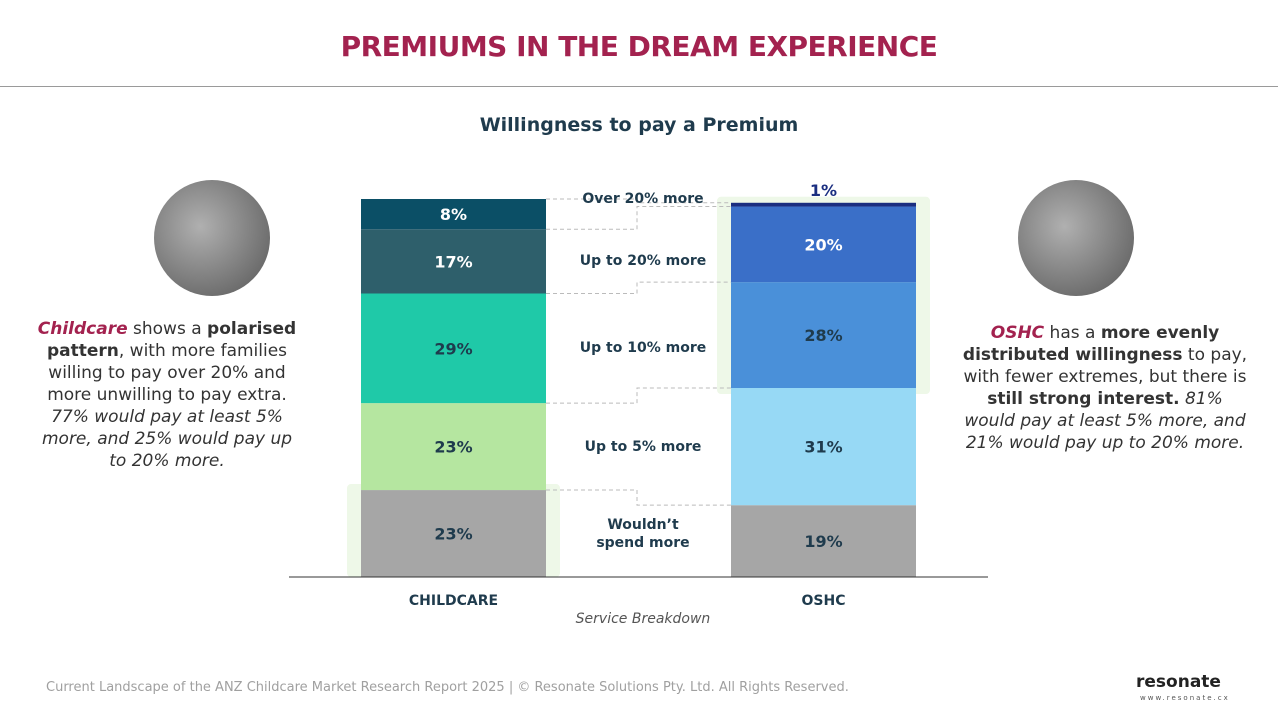 The image size is (1278, 718). What do you see at coordinates (1076, 238) in the screenshot?
I see `photo-oshc` at bounding box center [1076, 238].